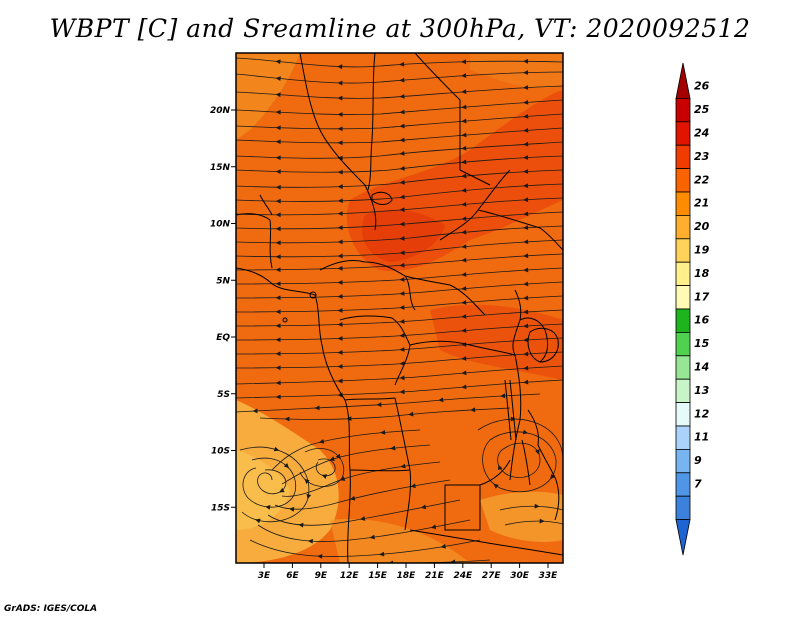 This screenshot has height=618, width=800. I want to click on lon-label: 27E, so click(492, 576).